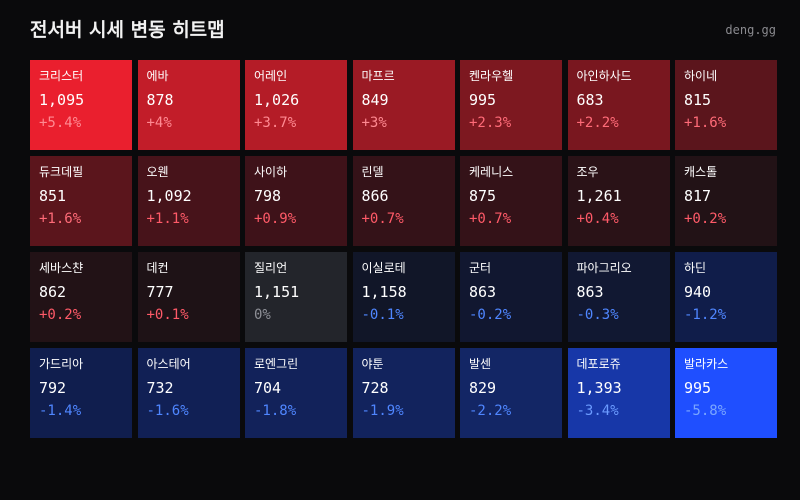  I want to click on price-change: -1.9%, so click(382, 411).